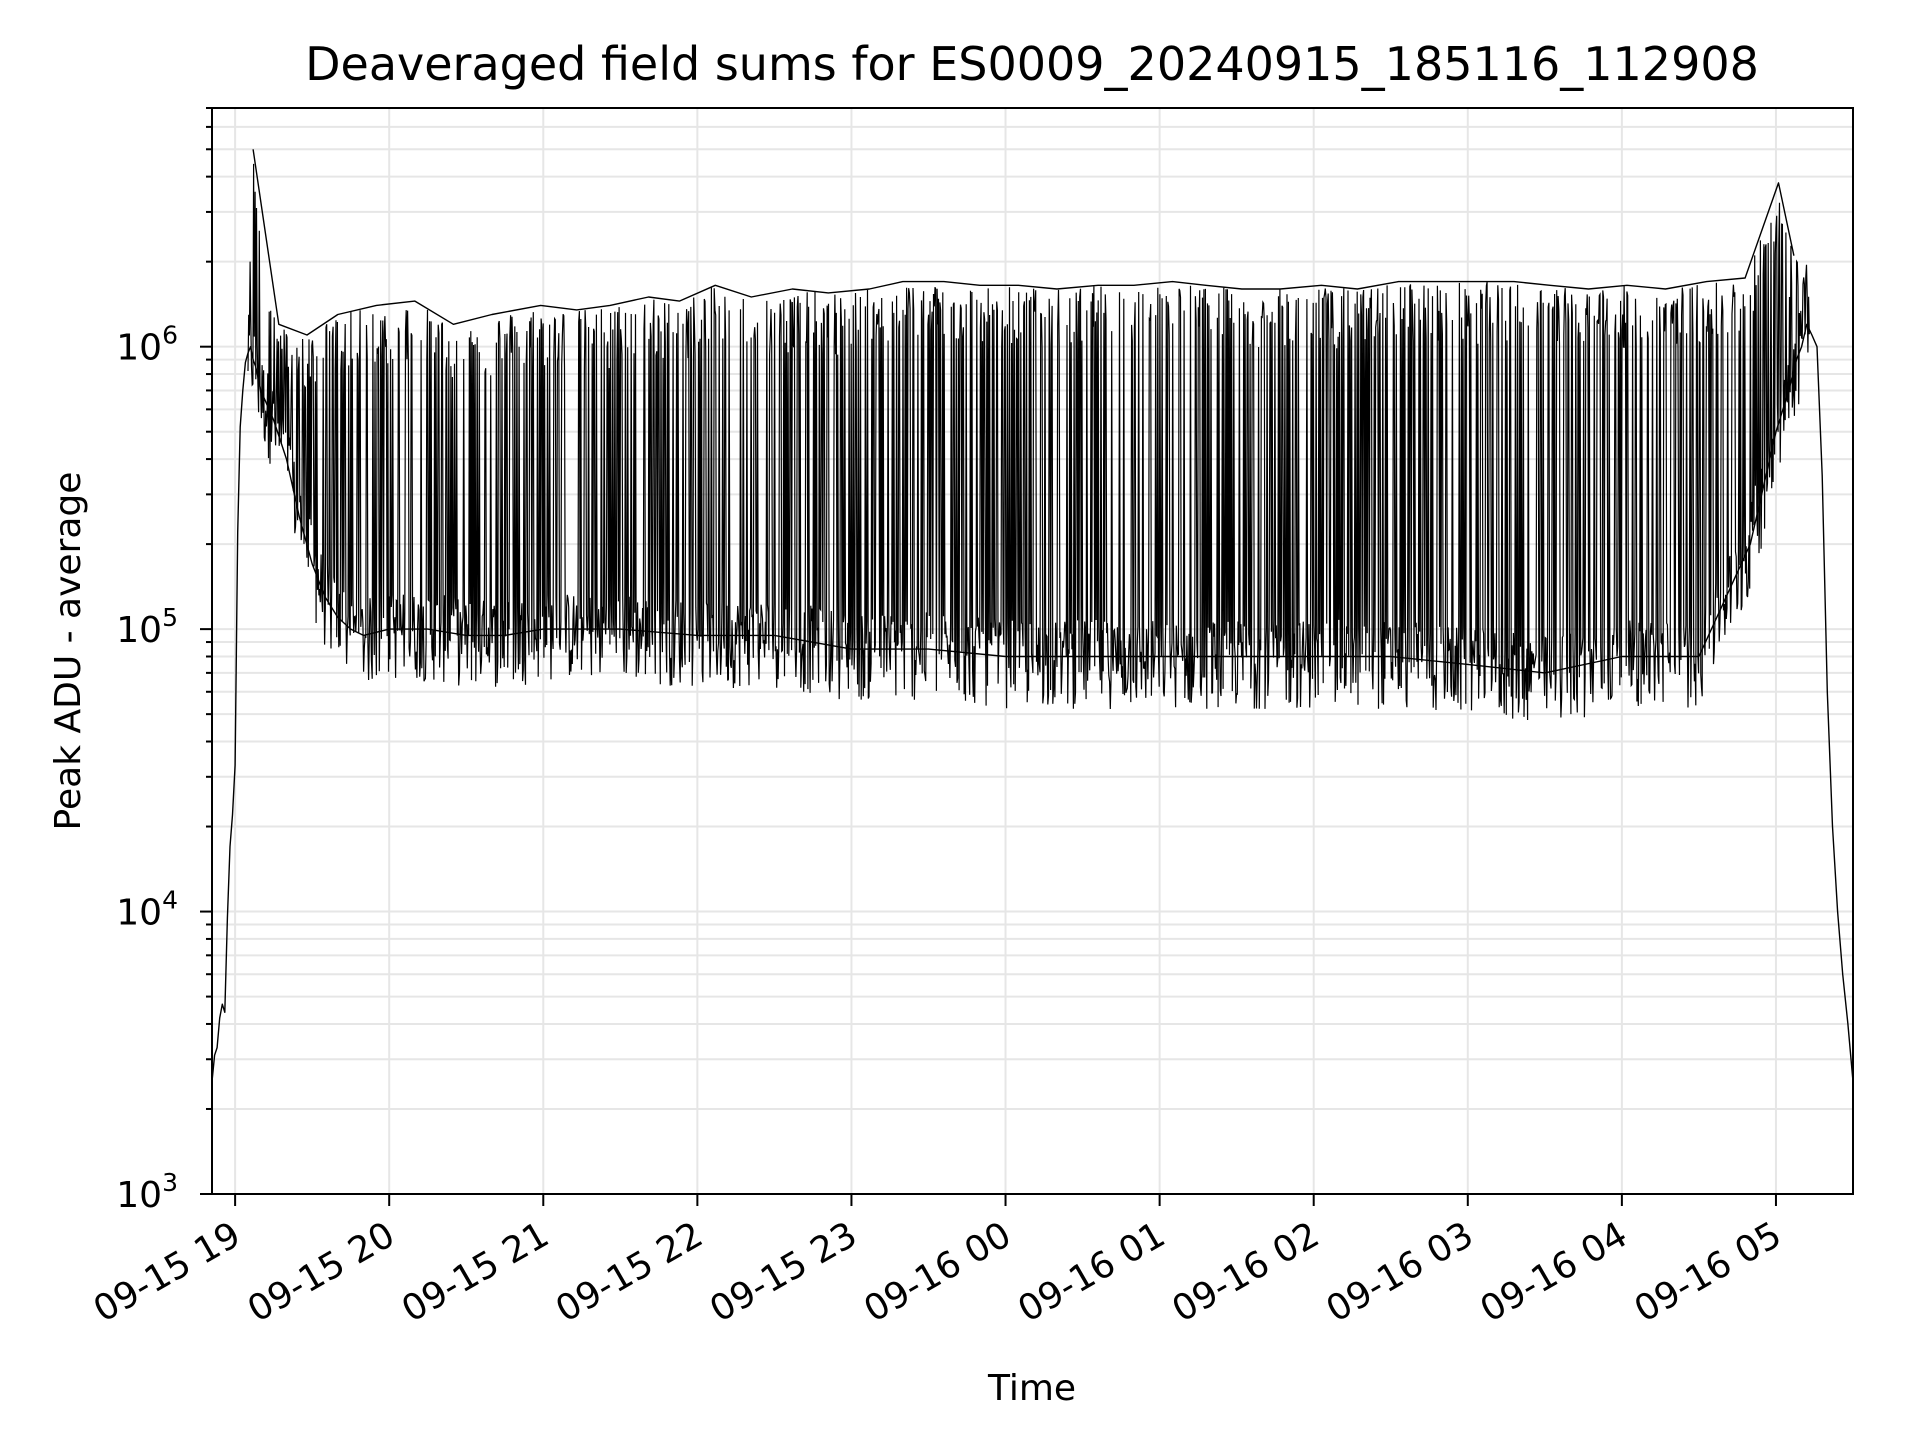  What do you see at coordinates (1031, 1388) in the screenshot?
I see `x-axis-label: Time` at bounding box center [1031, 1388].